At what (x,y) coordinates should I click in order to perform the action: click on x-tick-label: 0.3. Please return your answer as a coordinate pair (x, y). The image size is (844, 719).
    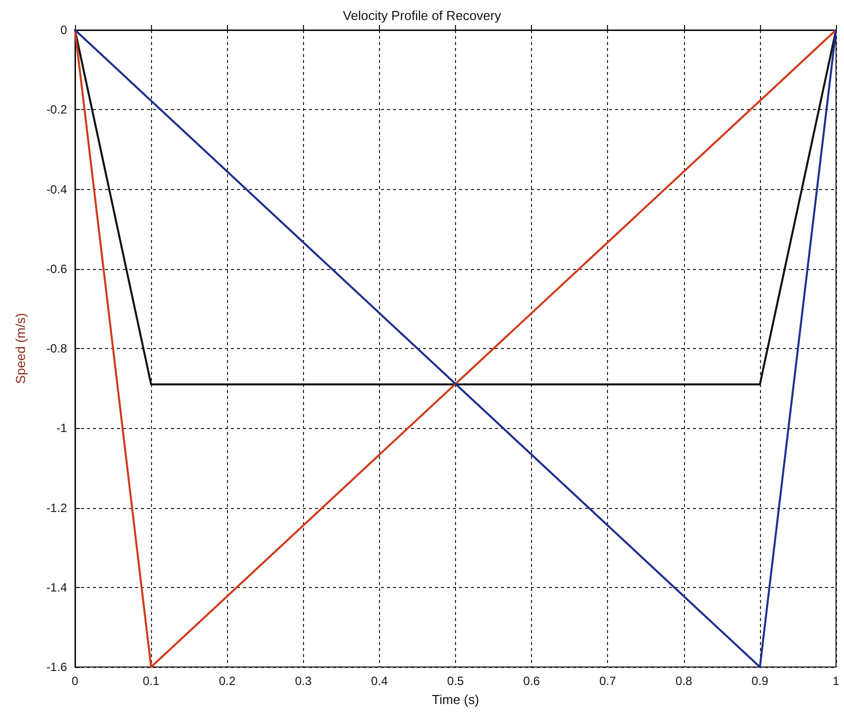
    Looking at the image, I should click on (303, 681).